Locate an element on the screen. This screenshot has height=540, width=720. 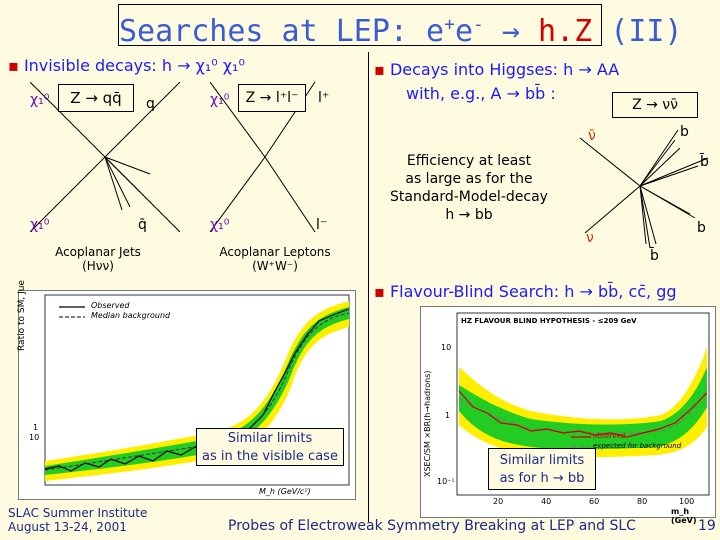
efficiency-line1: Efficiency at least is located at coordinates (469, 161).